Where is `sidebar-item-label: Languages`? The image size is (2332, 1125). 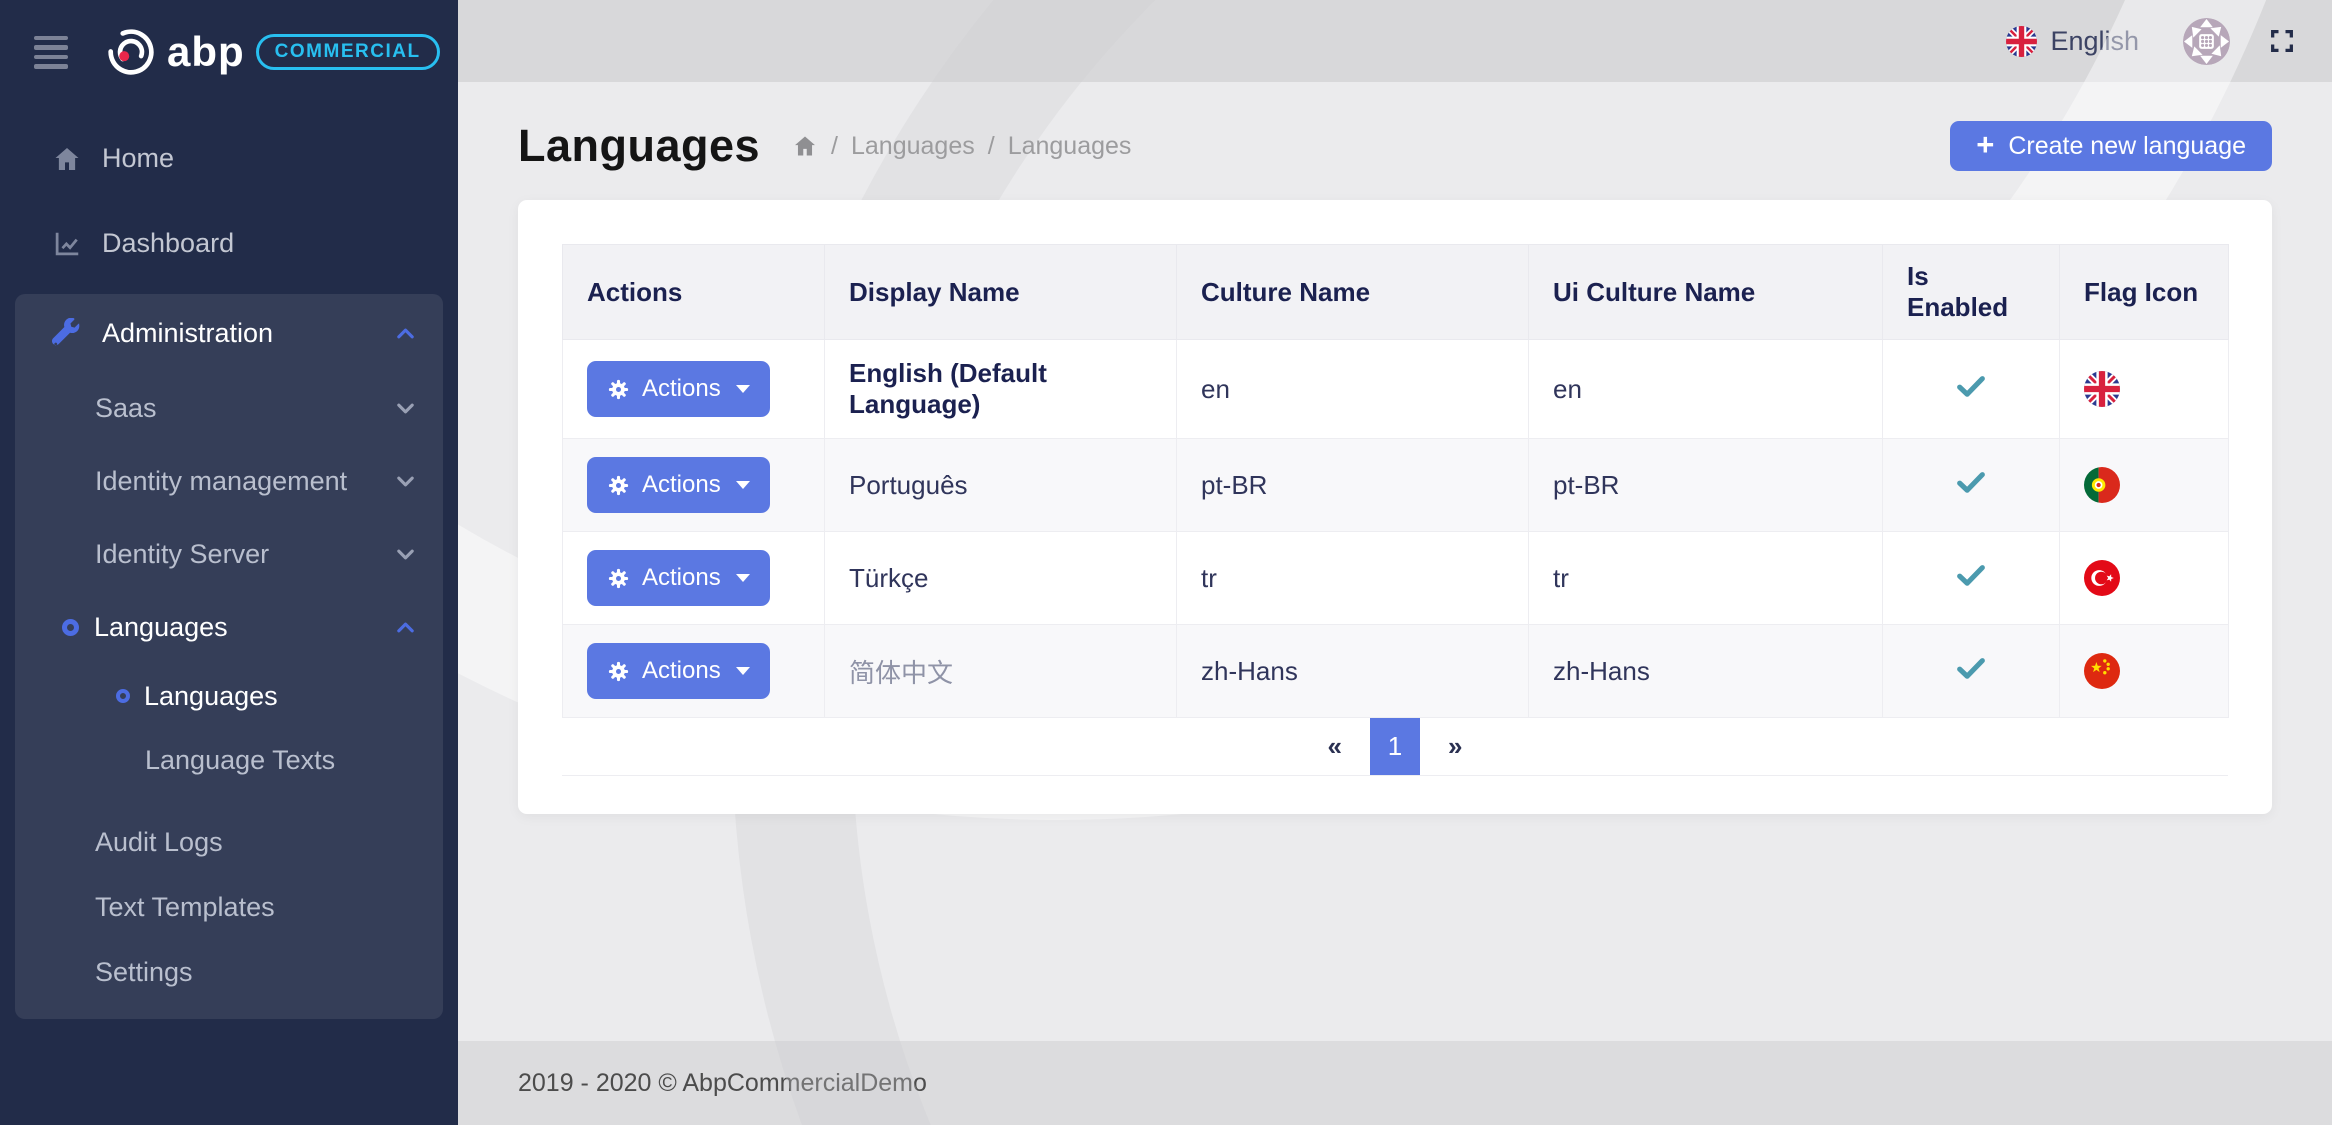 sidebar-item-label: Languages is located at coordinates (161, 627).